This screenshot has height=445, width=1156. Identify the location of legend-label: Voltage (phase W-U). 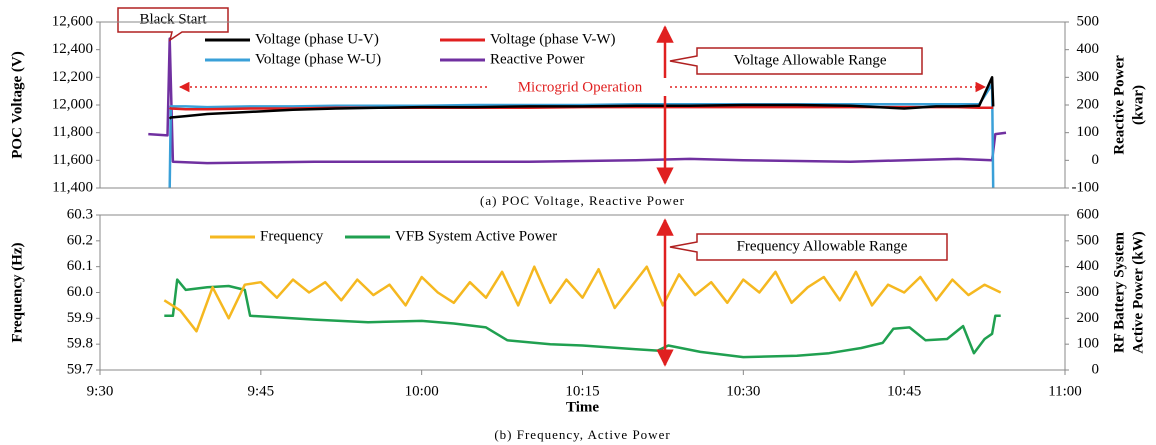
(318, 59).